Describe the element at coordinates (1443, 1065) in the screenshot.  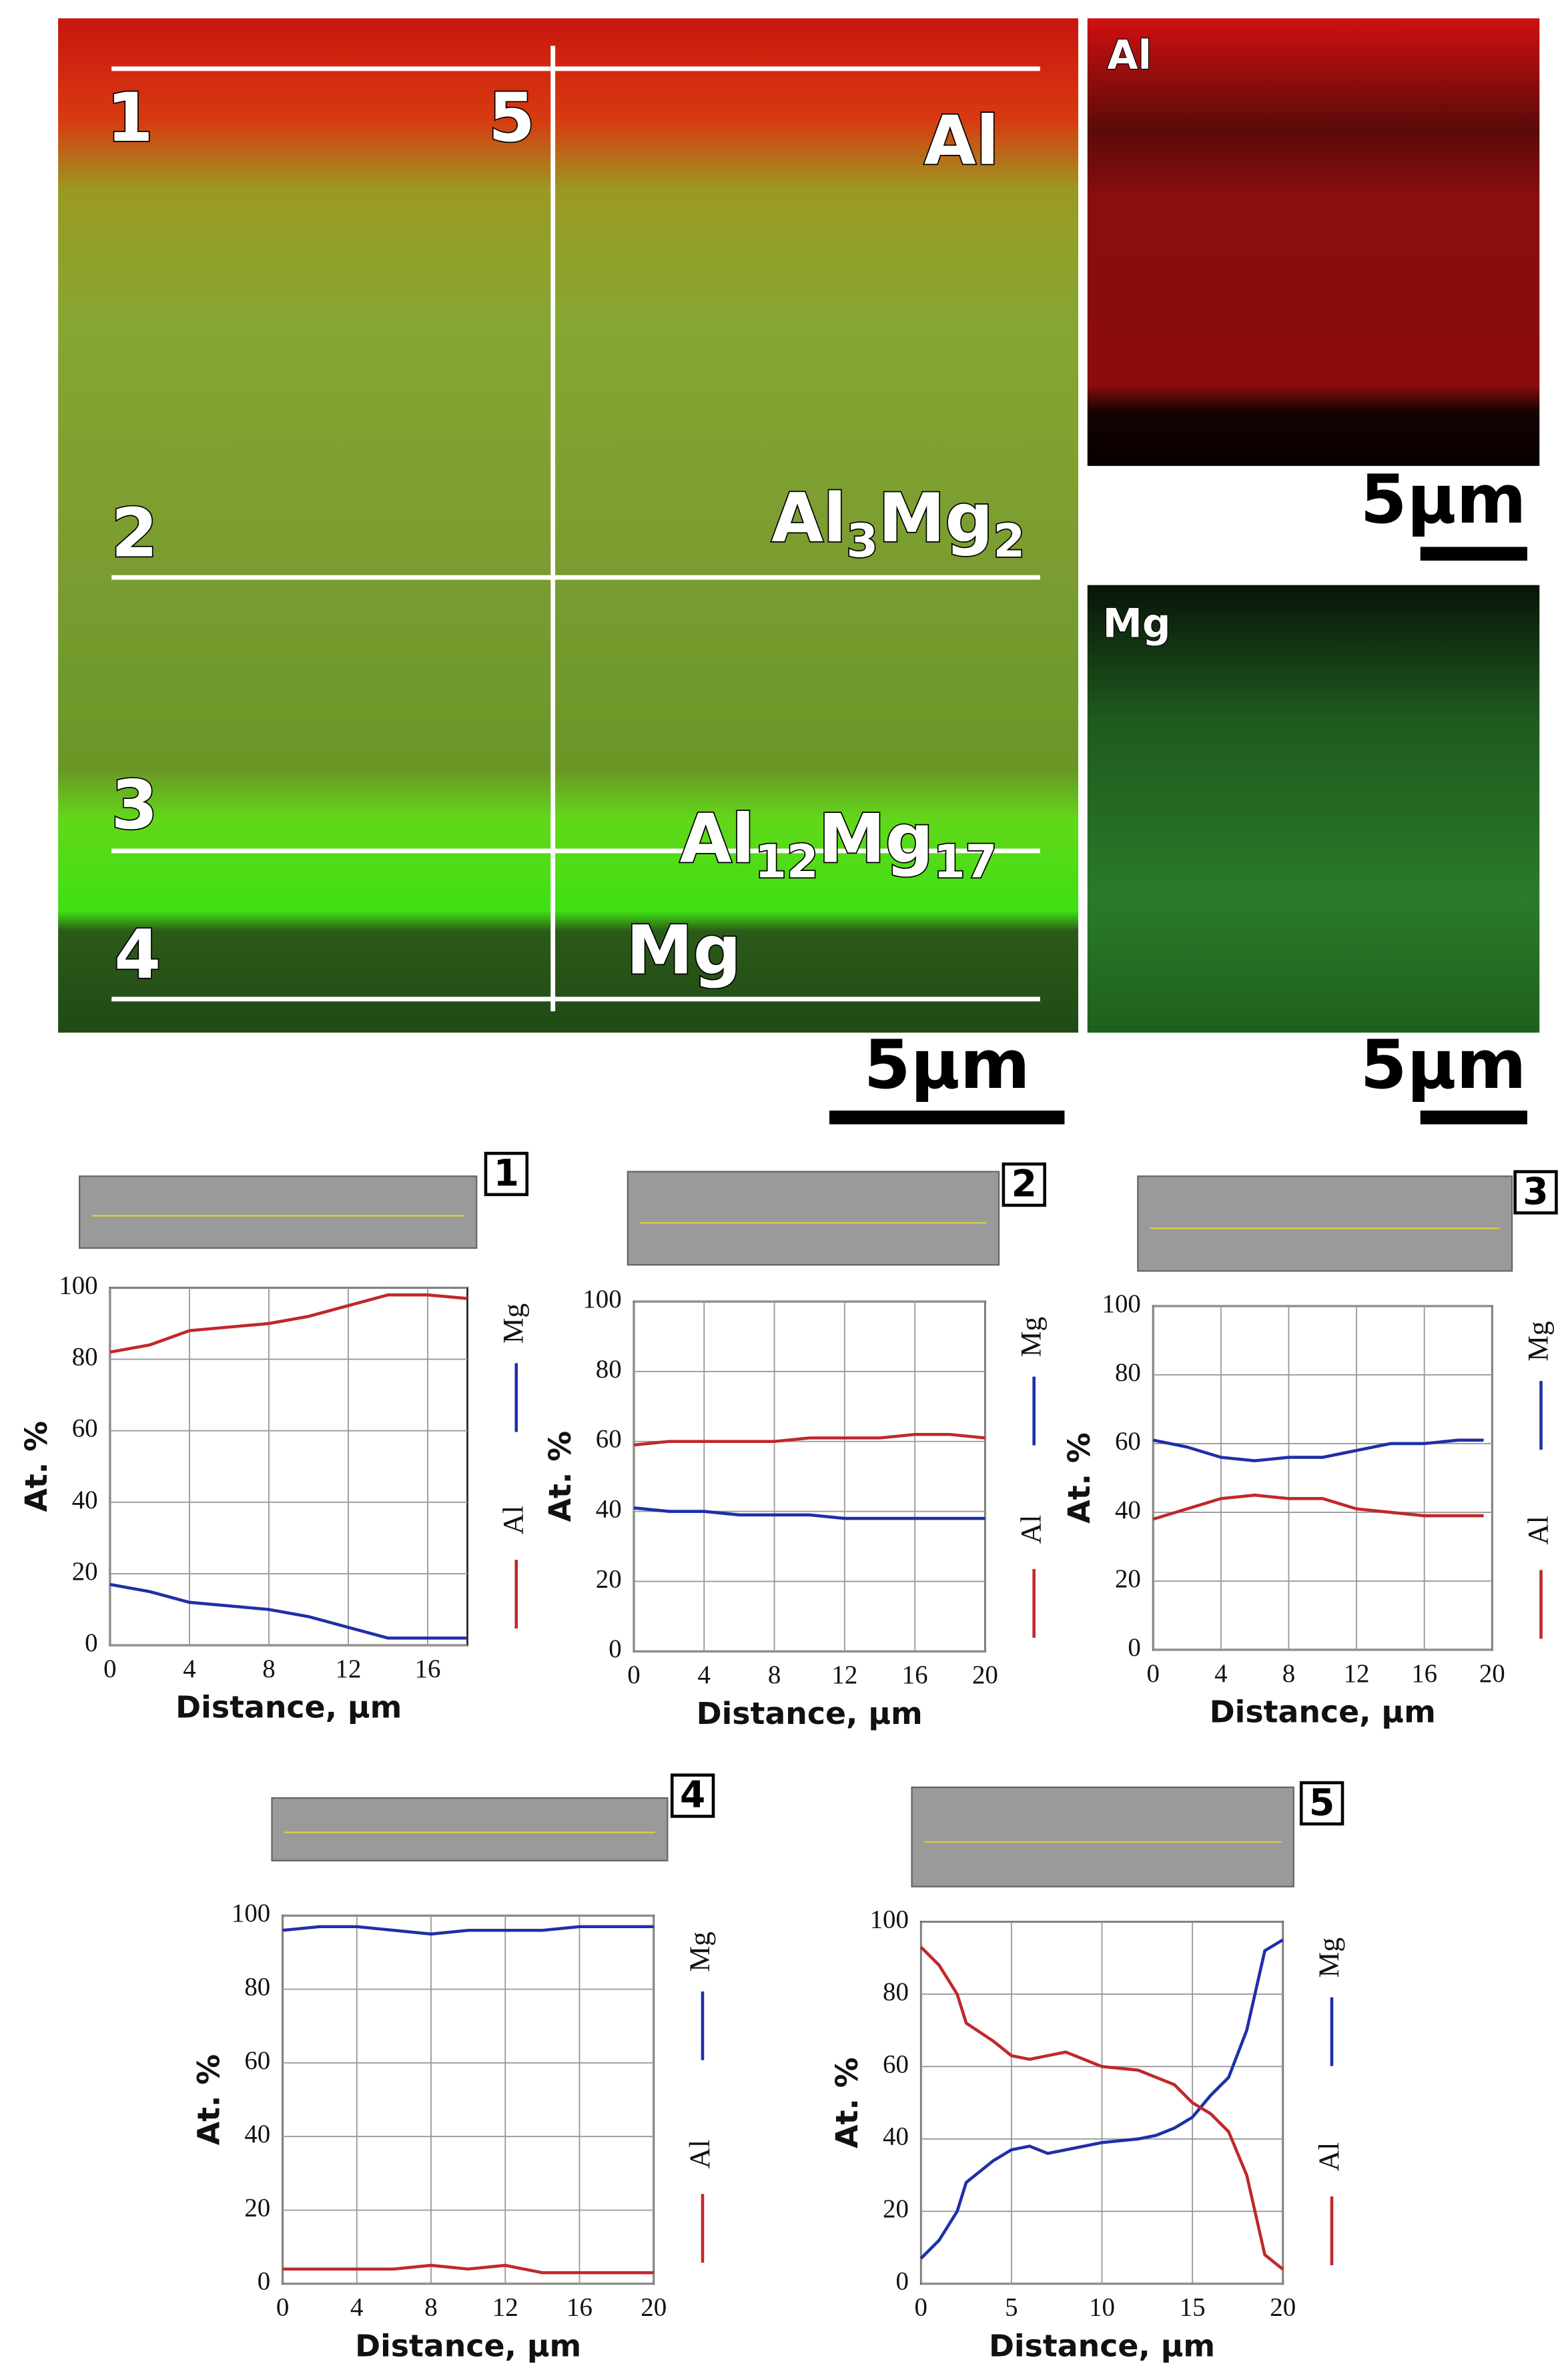
I see `scale-label: 5μm` at that location.